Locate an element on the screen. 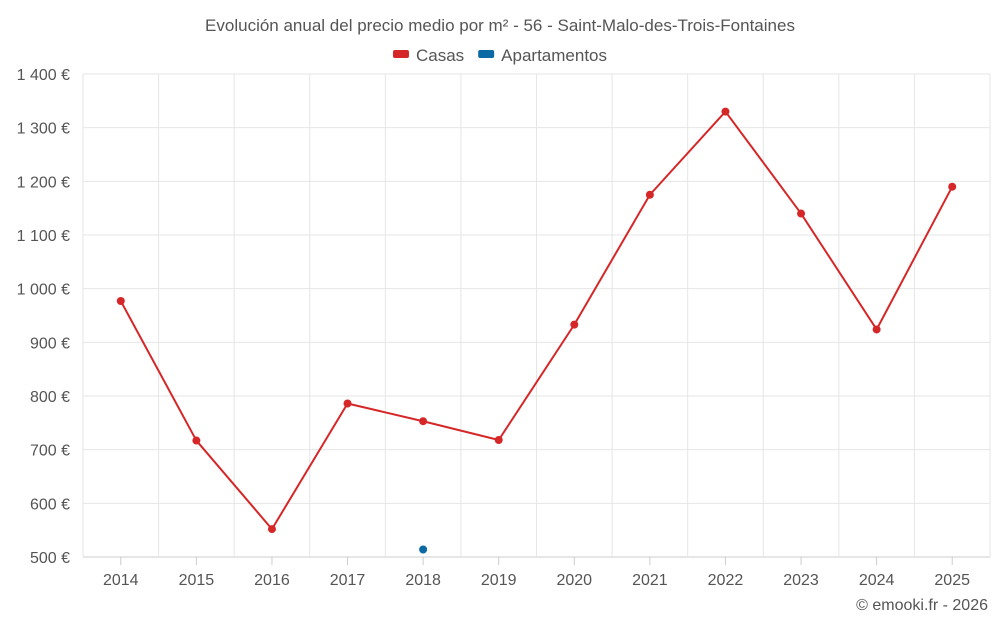 The height and width of the screenshot is (625, 1000). y-tick-label: 900 € is located at coordinates (50, 343).